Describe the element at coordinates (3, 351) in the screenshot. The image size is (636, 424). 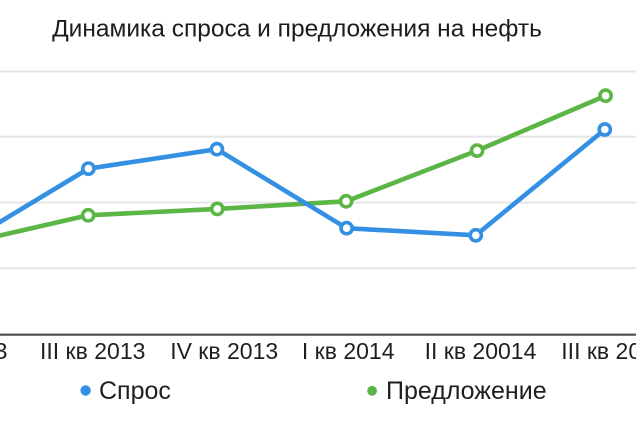
I see `svg-text: II кв 2013` at that location.